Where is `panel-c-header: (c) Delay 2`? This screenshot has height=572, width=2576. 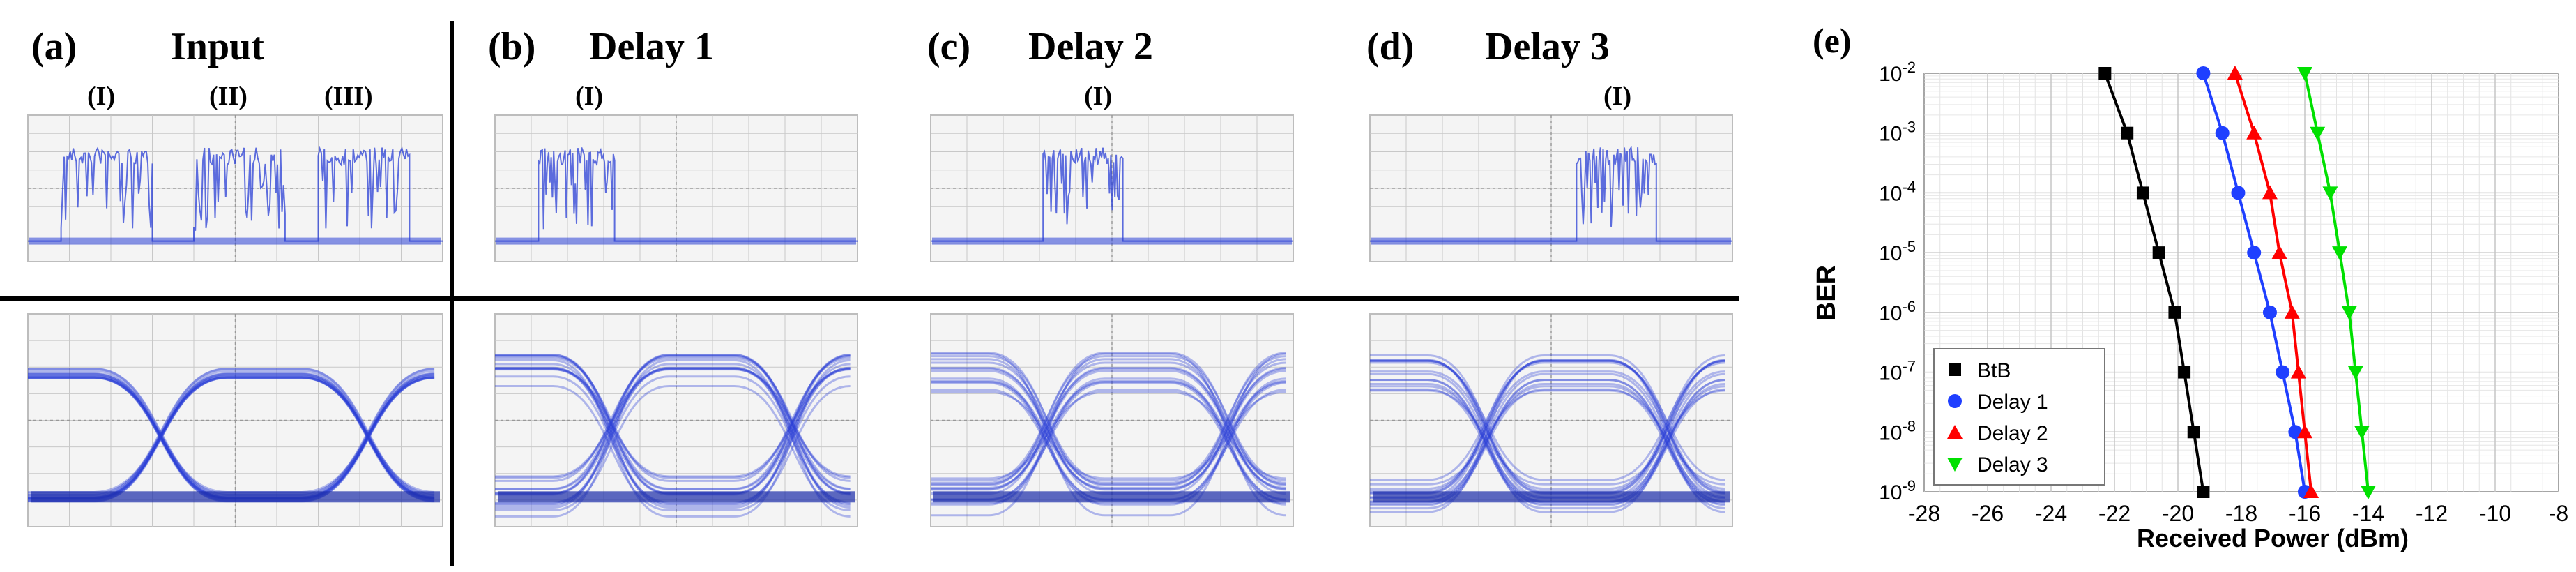 panel-c-header: (c) Delay 2 is located at coordinates (1040, 46).